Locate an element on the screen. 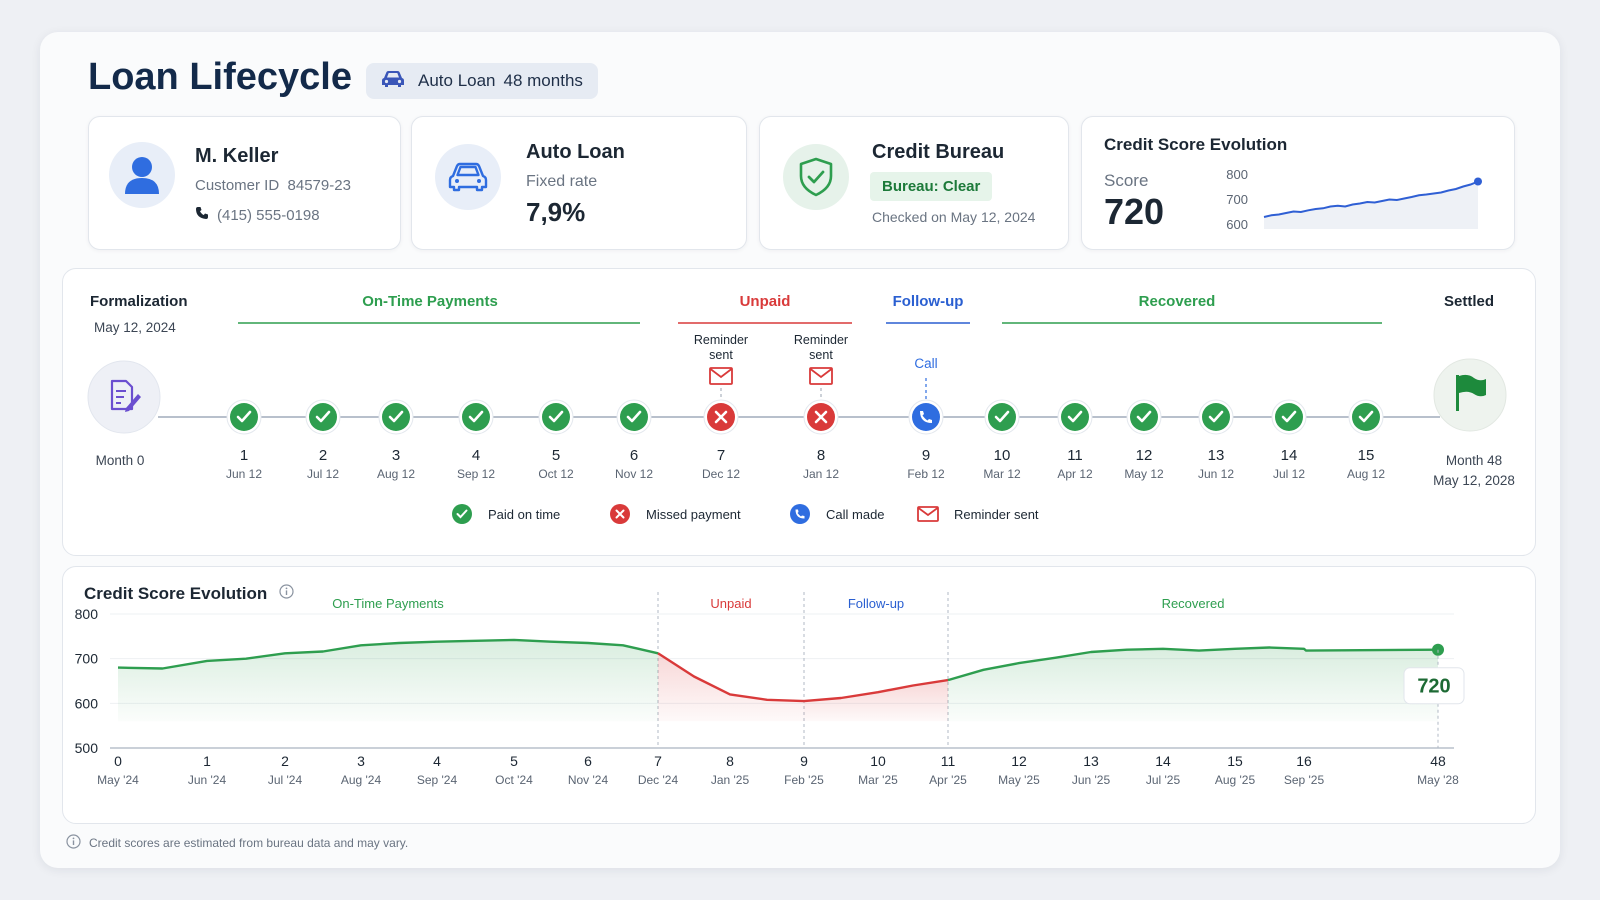  chart-title-text: Credit Score Evolution is located at coordinates (176, 593).